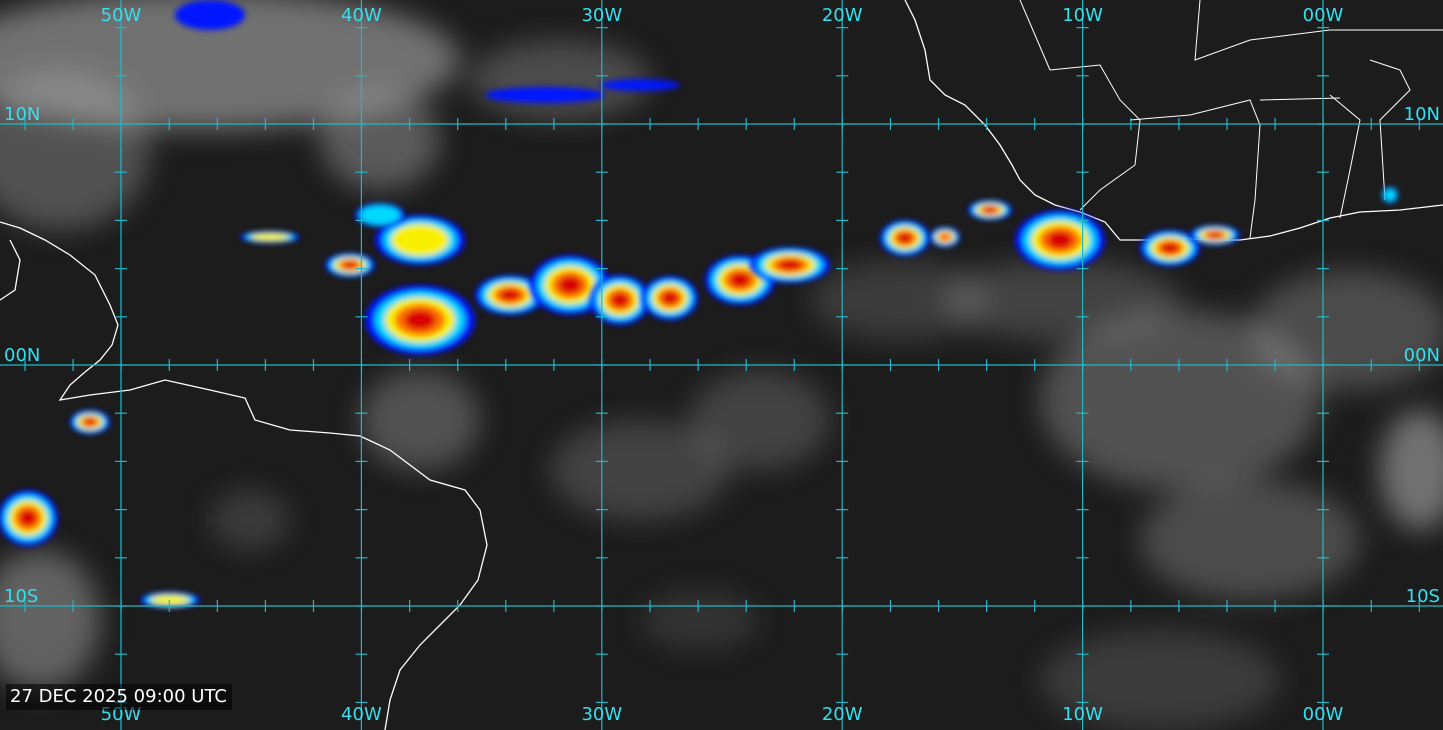  I want to click on timestamp: 27 DEC 2025 09:00 UTC, so click(118, 696).